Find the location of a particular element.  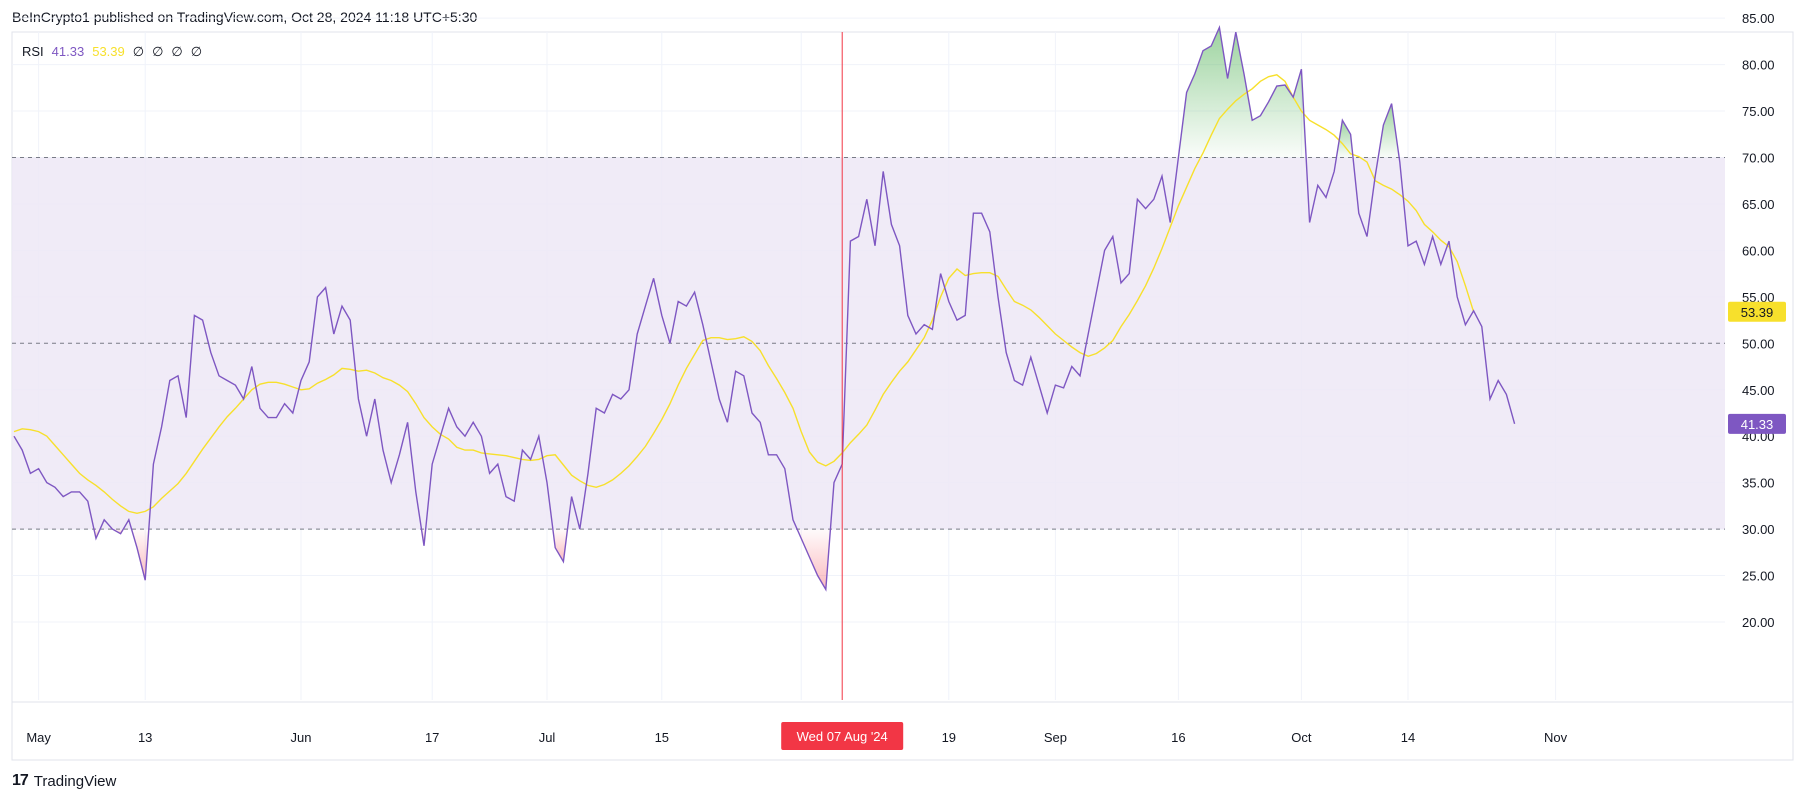

crosshair-date-label: Wed 07 Aug '24 is located at coordinates (842, 736).